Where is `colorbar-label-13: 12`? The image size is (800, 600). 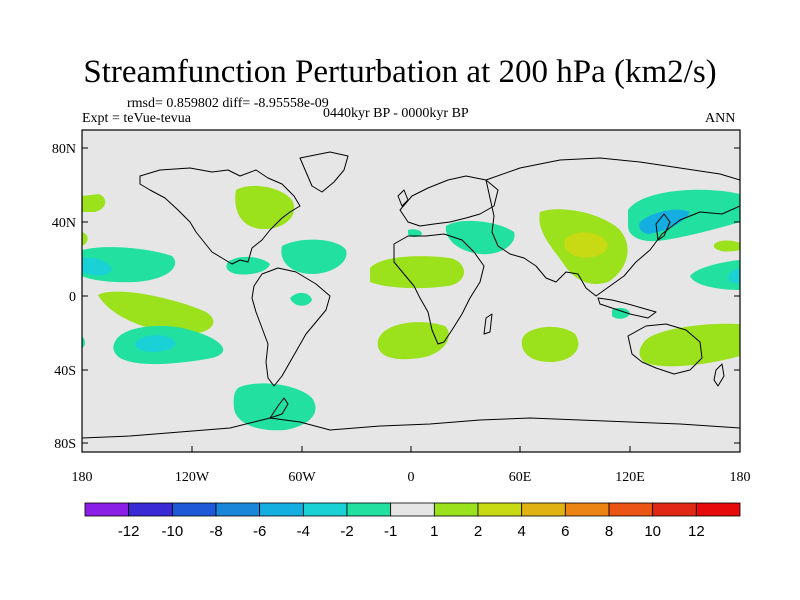
colorbar-label-13: 12 is located at coordinates (696, 531).